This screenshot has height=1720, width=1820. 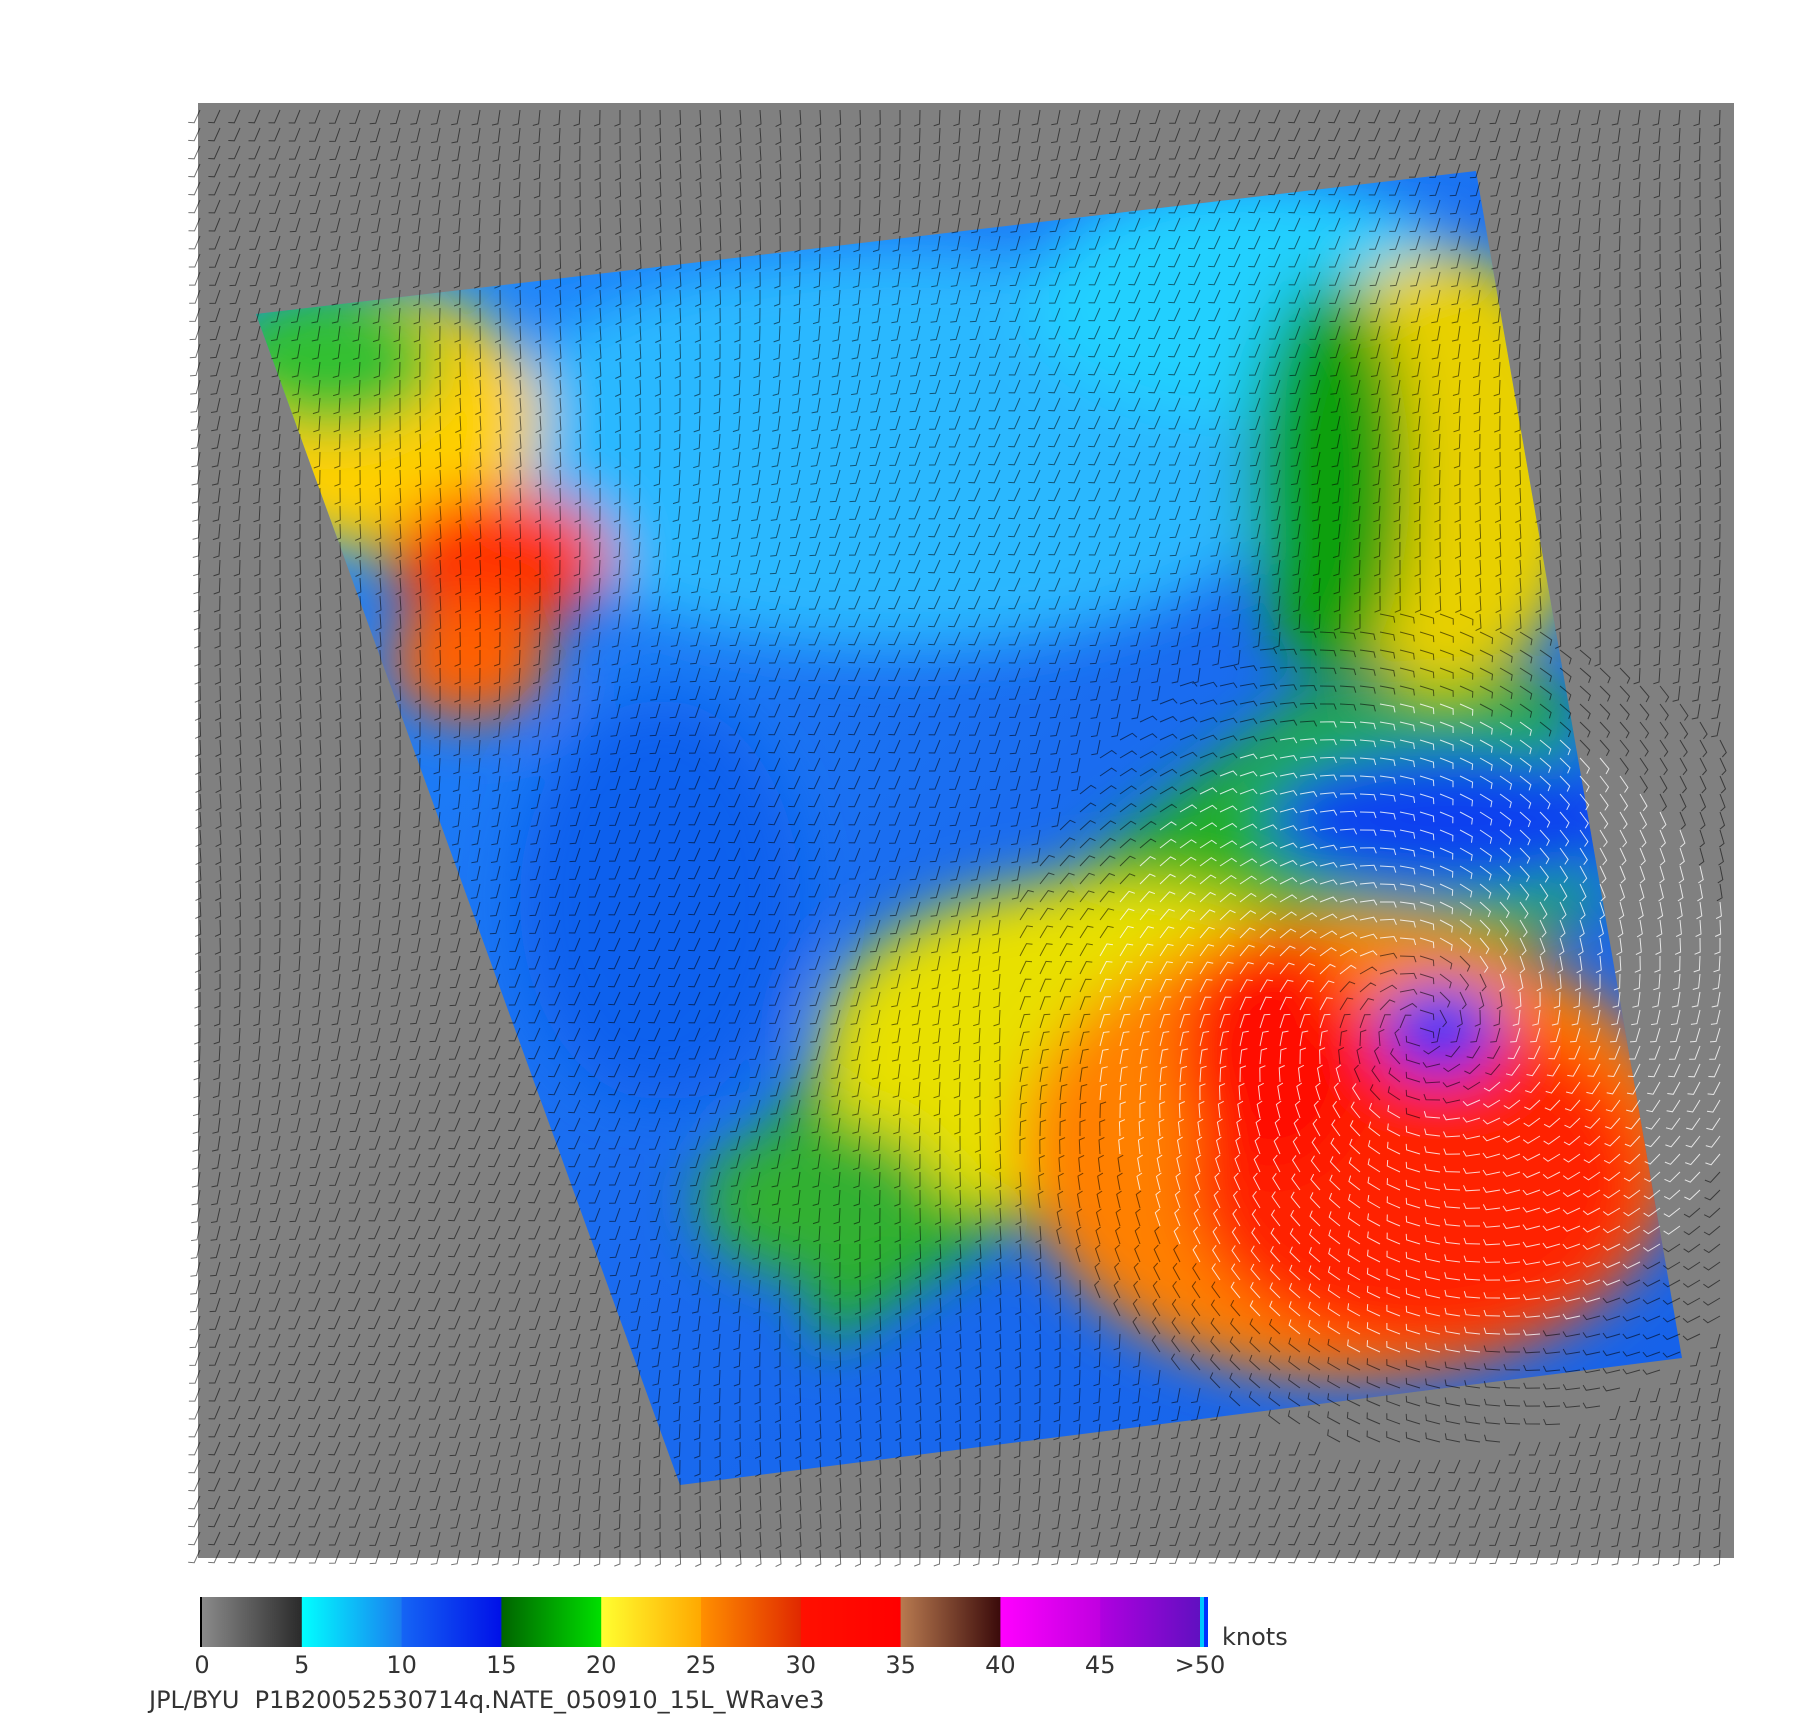 What do you see at coordinates (701, 1665) in the screenshot?
I see `colorbar-tick-label: 25` at bounding box center [701, 1665].